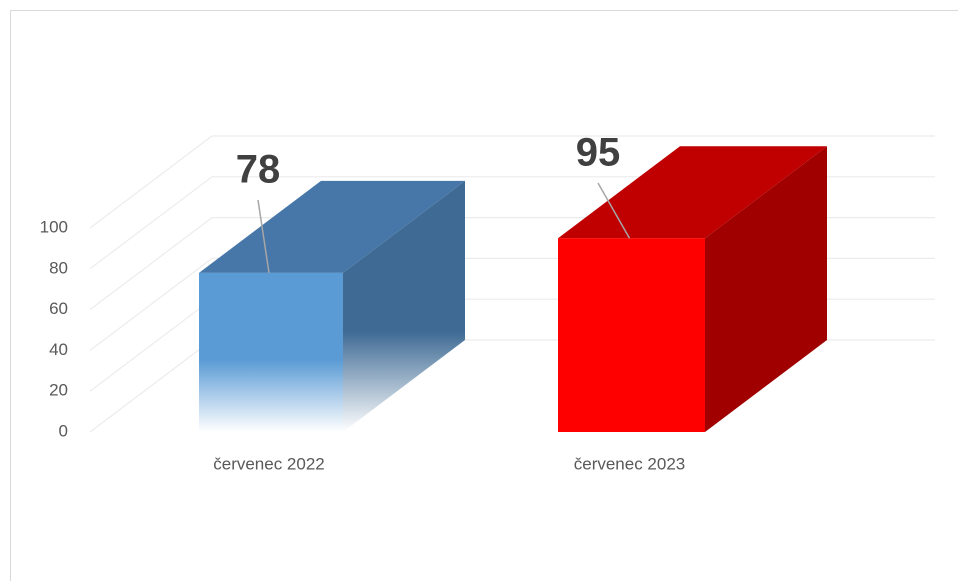 The height and width of the screenshot is (581, 958). What do you see at coordinates (258, 170) in the screenshot?
I see `data-label: 78` at bounding box center [258, 170].